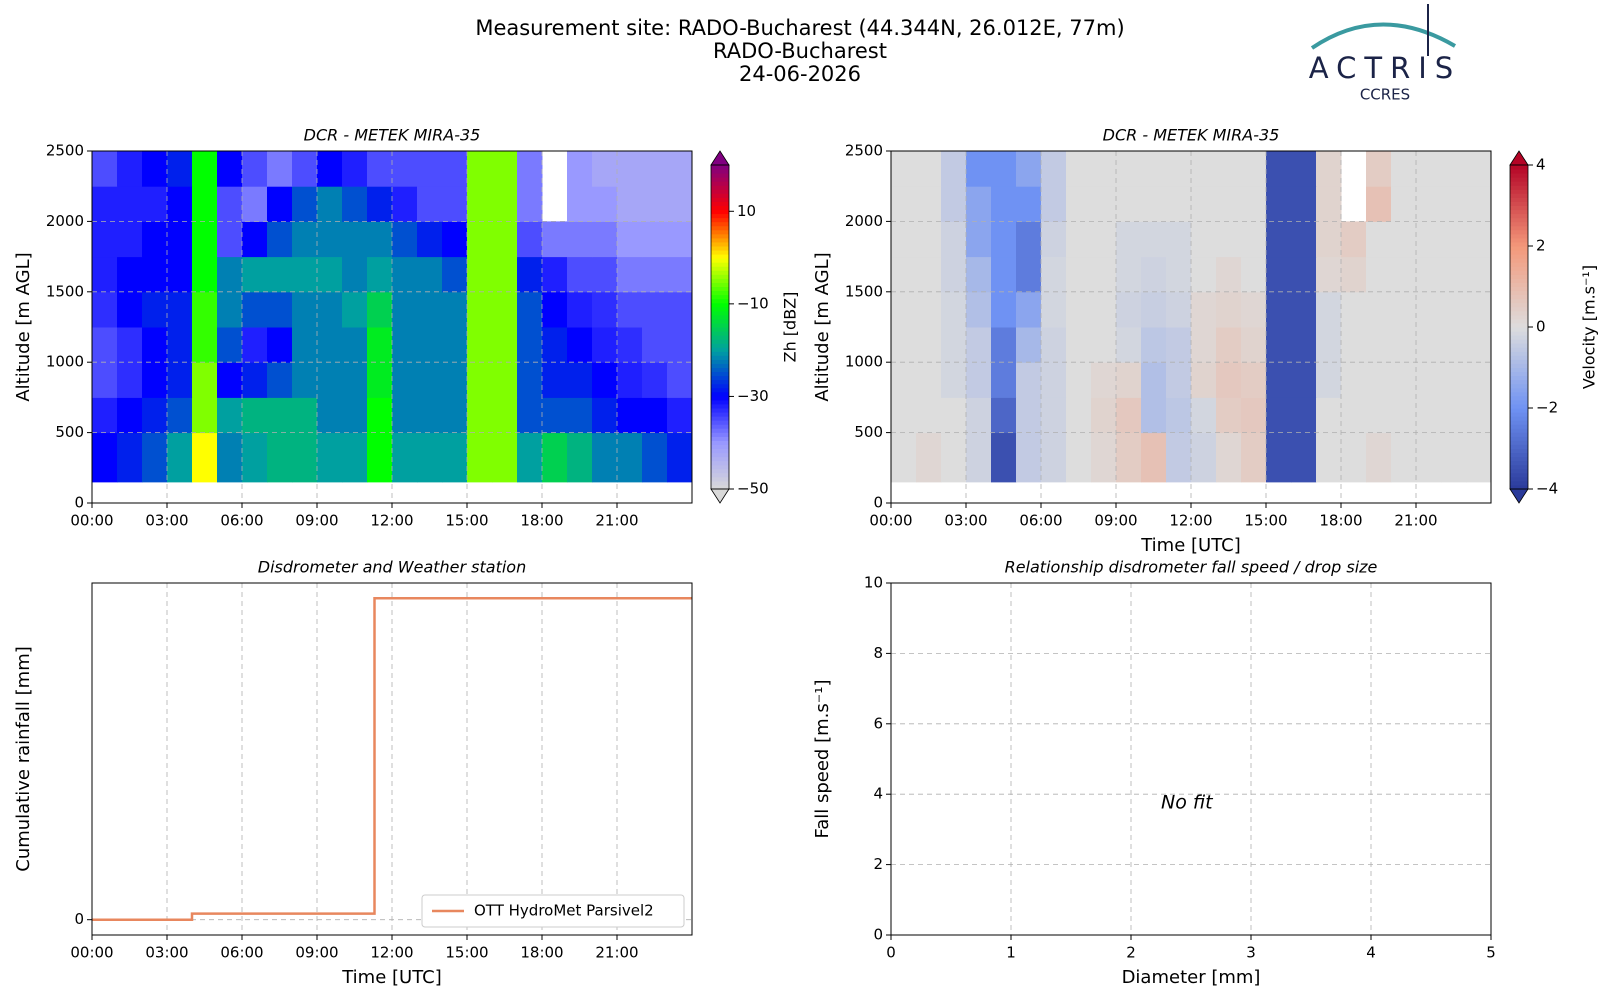  I want to click on y-axis-label: Altitude [m AGL], so click(822, 326).